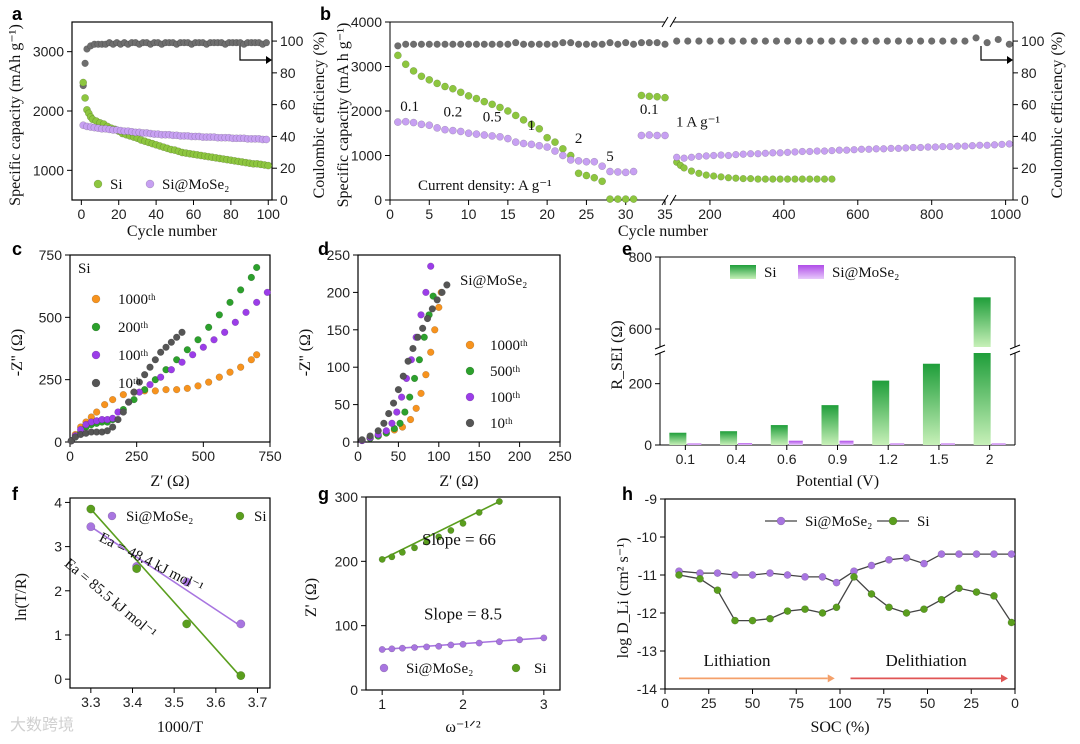 The image size is (1080, 744). What do you see at coordinates (540, 669) in the screenshot?
I see `panel-g-legend-si: Si` at bounding box center [540, 669].